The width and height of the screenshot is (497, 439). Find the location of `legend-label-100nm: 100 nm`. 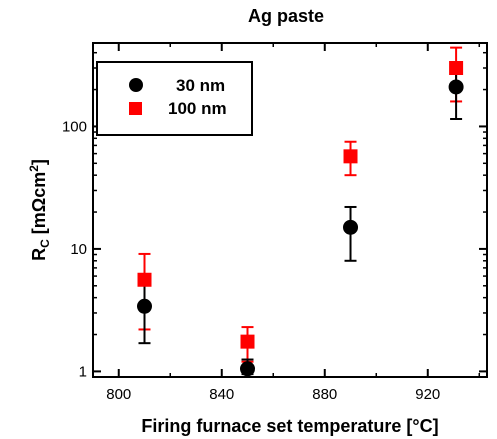

legend-label-100nm: 100 nm is located at coordinates (197, 108).